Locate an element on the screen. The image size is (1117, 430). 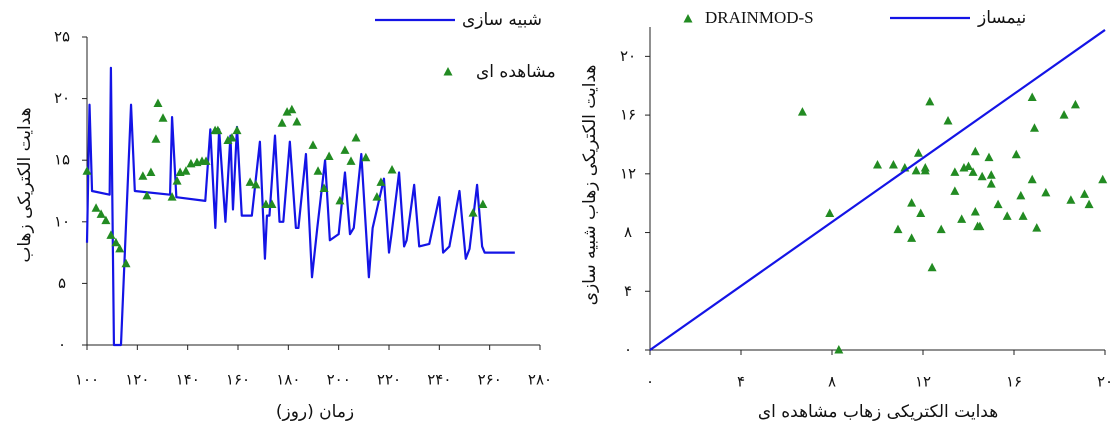
legend-label: نیمساز is located at coordinates (1001, 18).